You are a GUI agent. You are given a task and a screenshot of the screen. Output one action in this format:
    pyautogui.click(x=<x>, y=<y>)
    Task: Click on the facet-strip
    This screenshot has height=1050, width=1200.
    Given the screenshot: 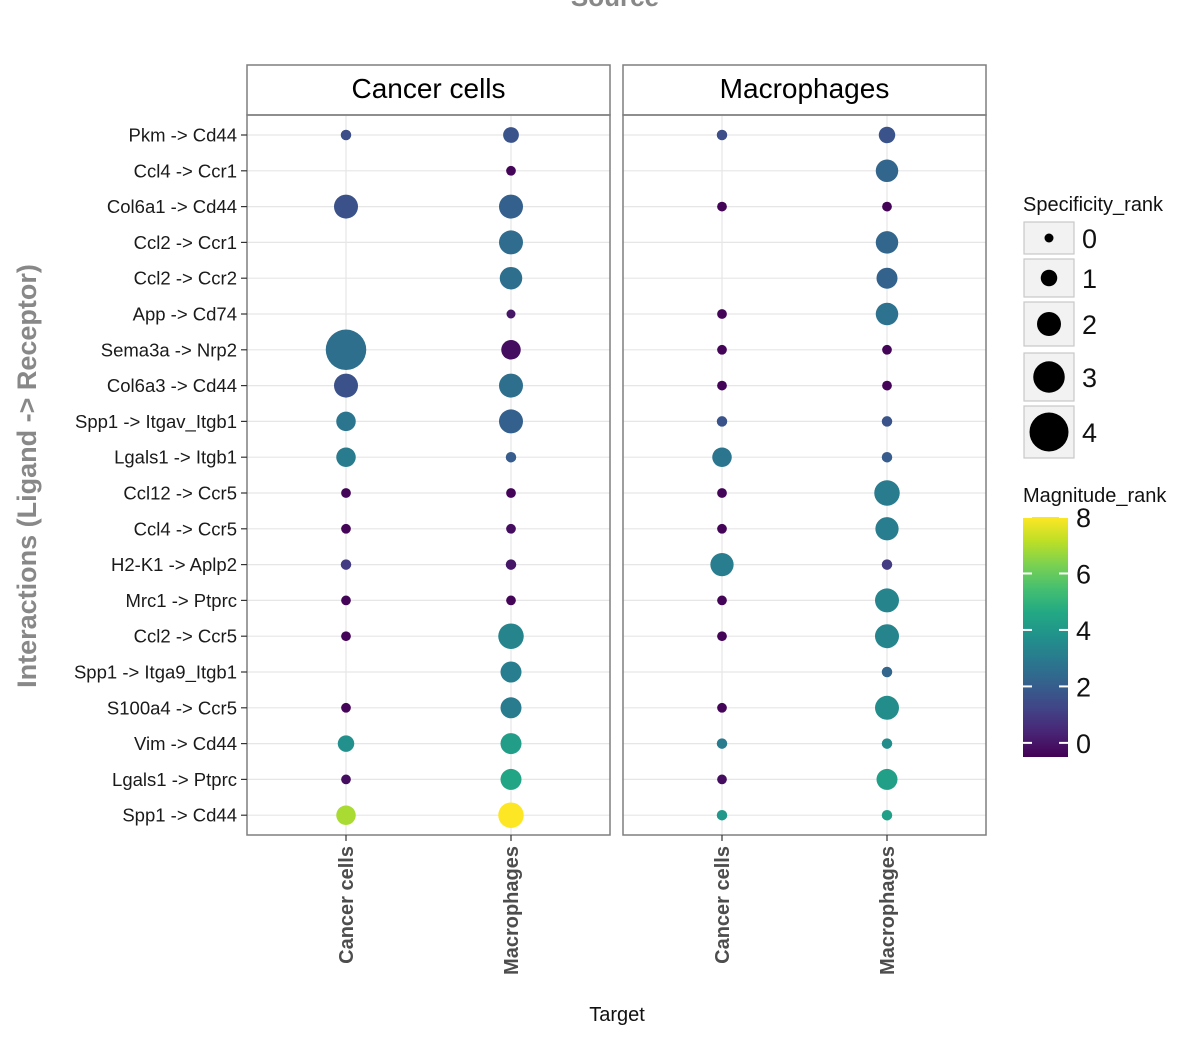 What is the action you would take?
    pyautogui.click(x=804, y=90)
    